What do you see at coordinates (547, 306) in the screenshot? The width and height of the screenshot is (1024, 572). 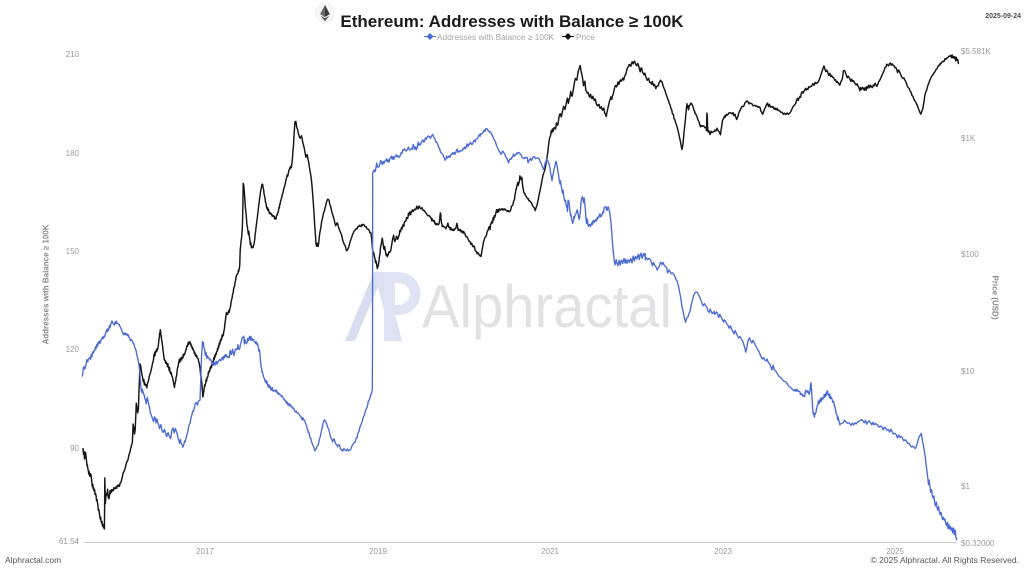 I see `svg-text: Alphractal` at bounding box center [547, 306].